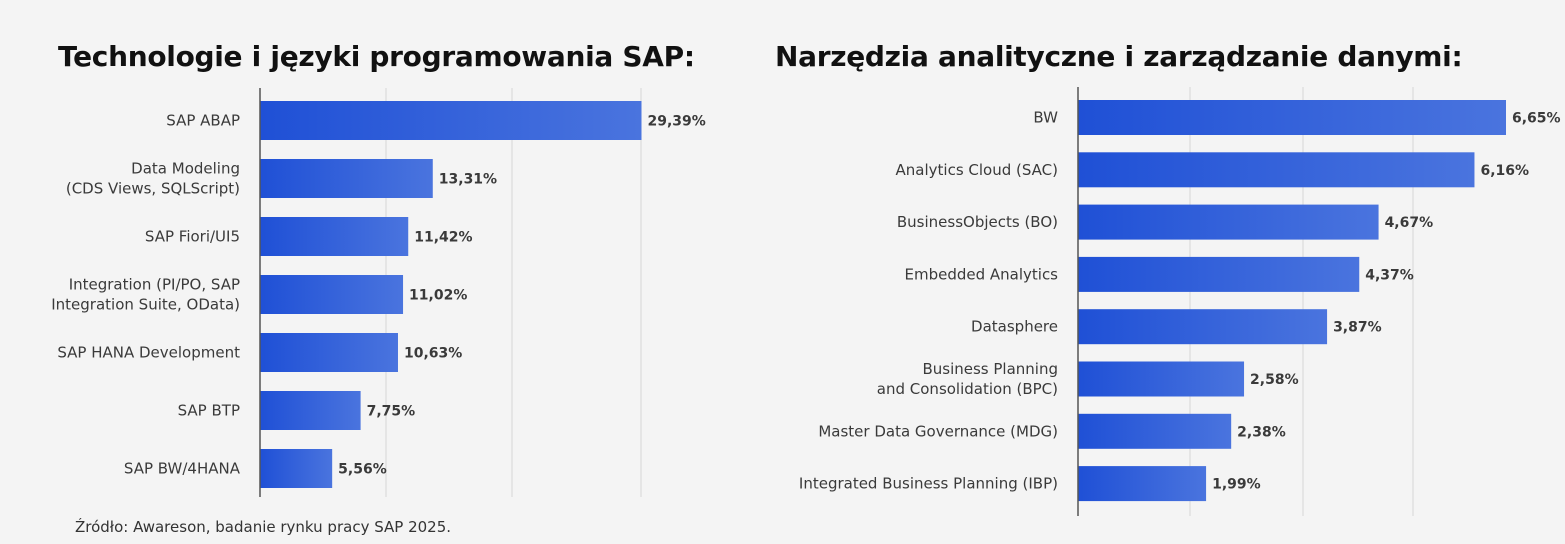 The image size is (1565, 544). I want to click on category-label: (CDS Views, SQLScript), so click(153, 189).